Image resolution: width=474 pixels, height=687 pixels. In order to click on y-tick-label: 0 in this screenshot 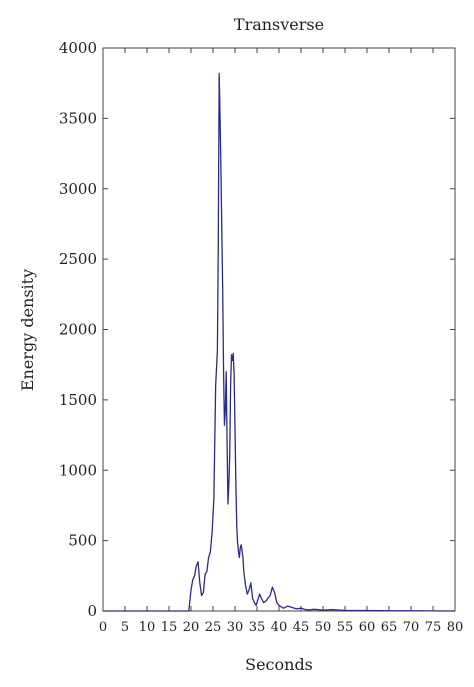, I will do `click(92, 611)`.